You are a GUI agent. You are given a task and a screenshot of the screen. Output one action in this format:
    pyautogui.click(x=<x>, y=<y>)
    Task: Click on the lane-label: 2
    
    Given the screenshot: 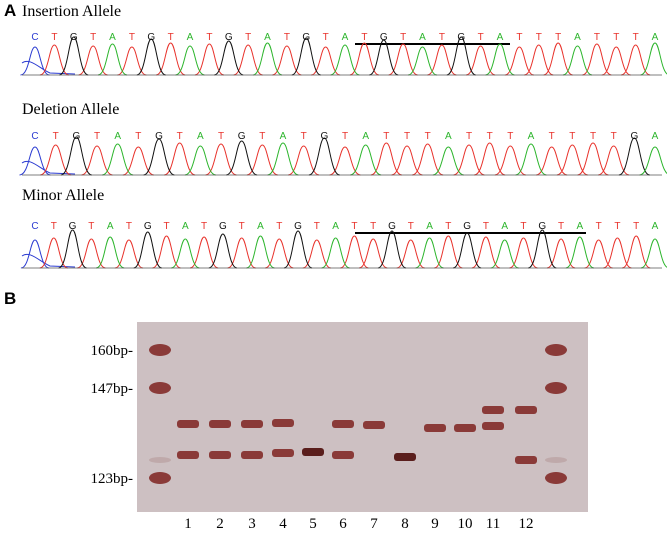 What is the action you would take?
    pyautogui.click(x=220, y=524)
    